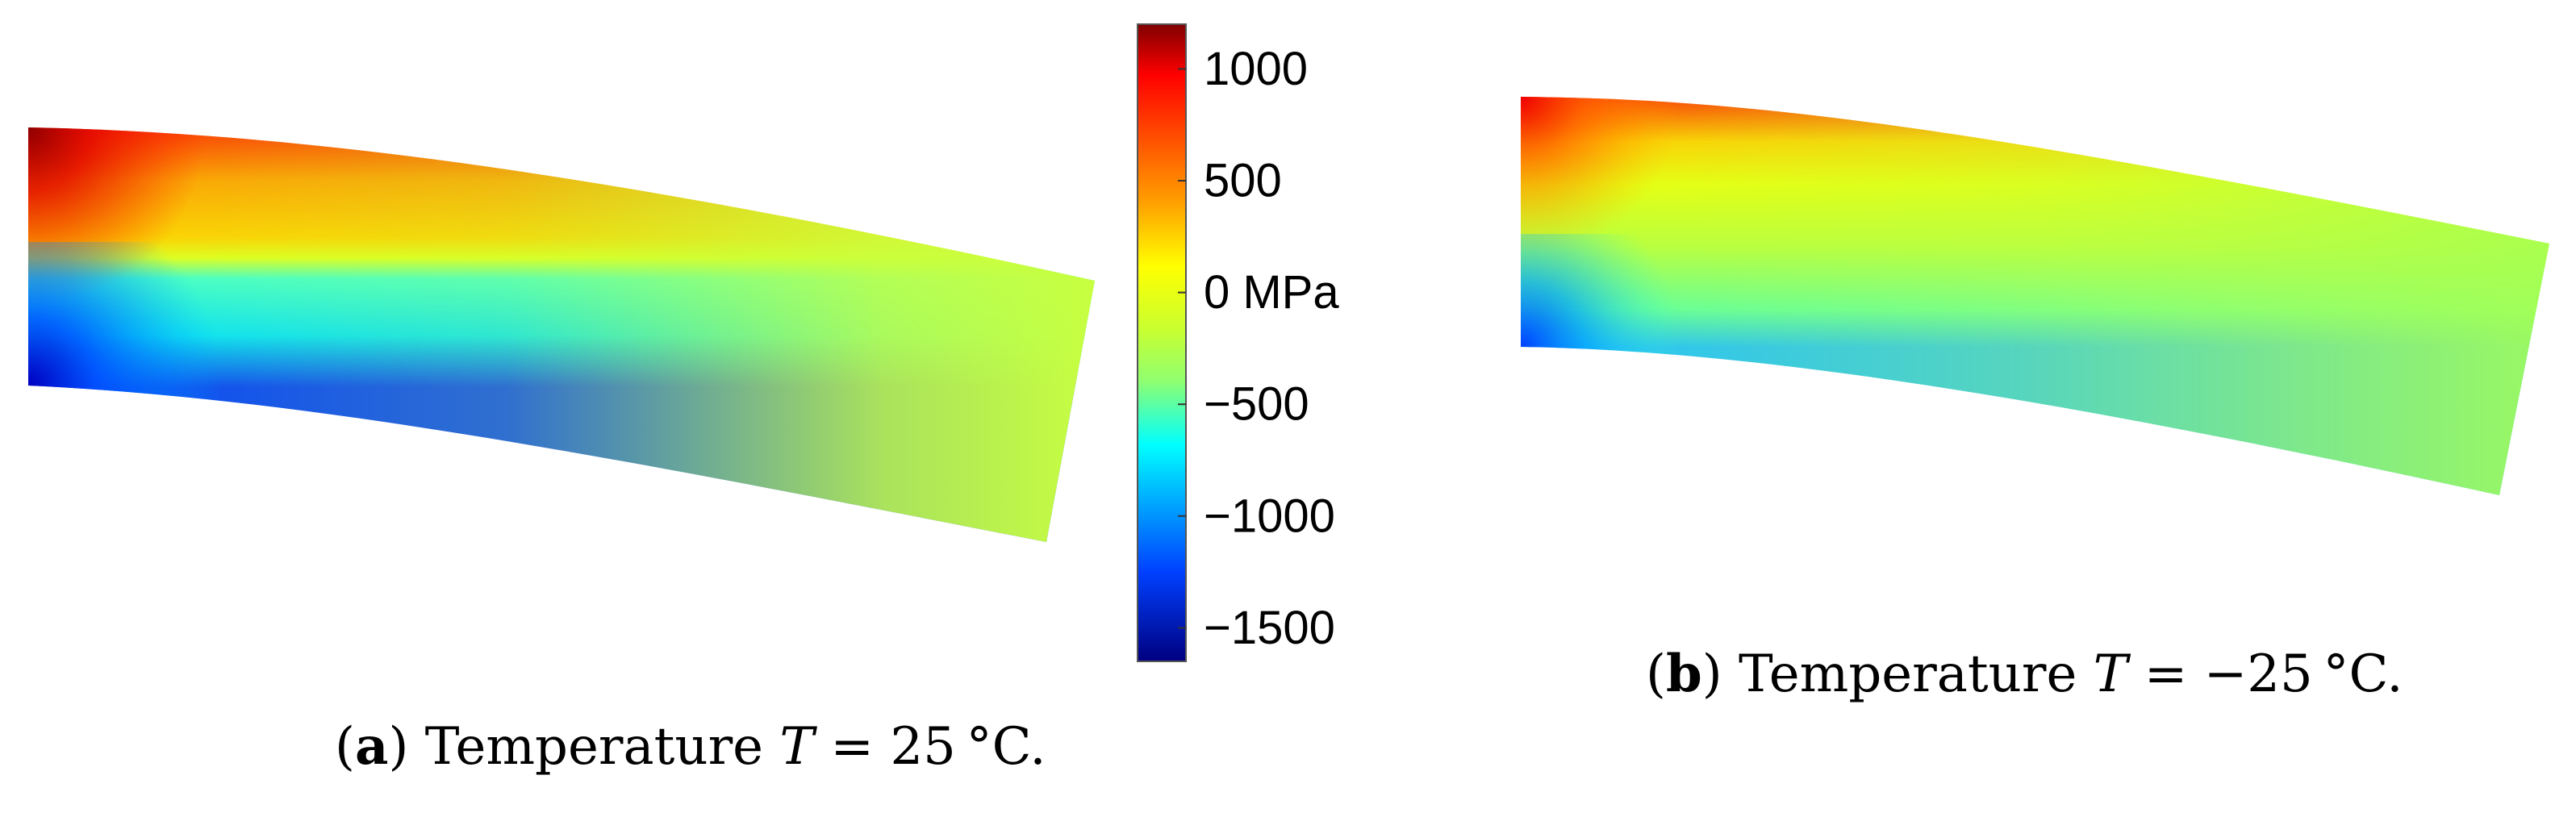  Describe the element at coordinates (1259, 349) in the screenshot. I see `colorbar-ticks: 1000 500 0 MPa −500 −1000 −1500` at that location.